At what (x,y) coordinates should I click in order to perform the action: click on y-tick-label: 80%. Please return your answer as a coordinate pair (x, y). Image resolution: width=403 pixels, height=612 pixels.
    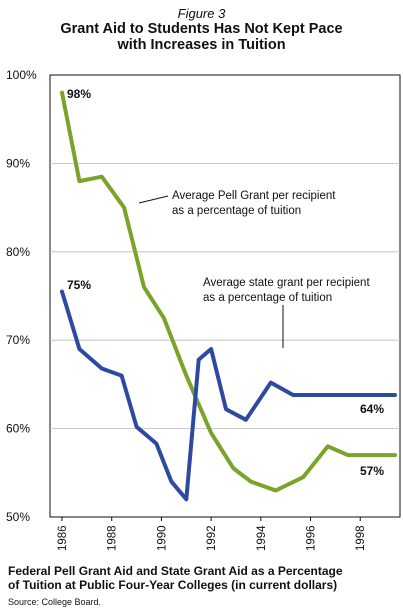
    Looking at the image, I should click on (18, 252).